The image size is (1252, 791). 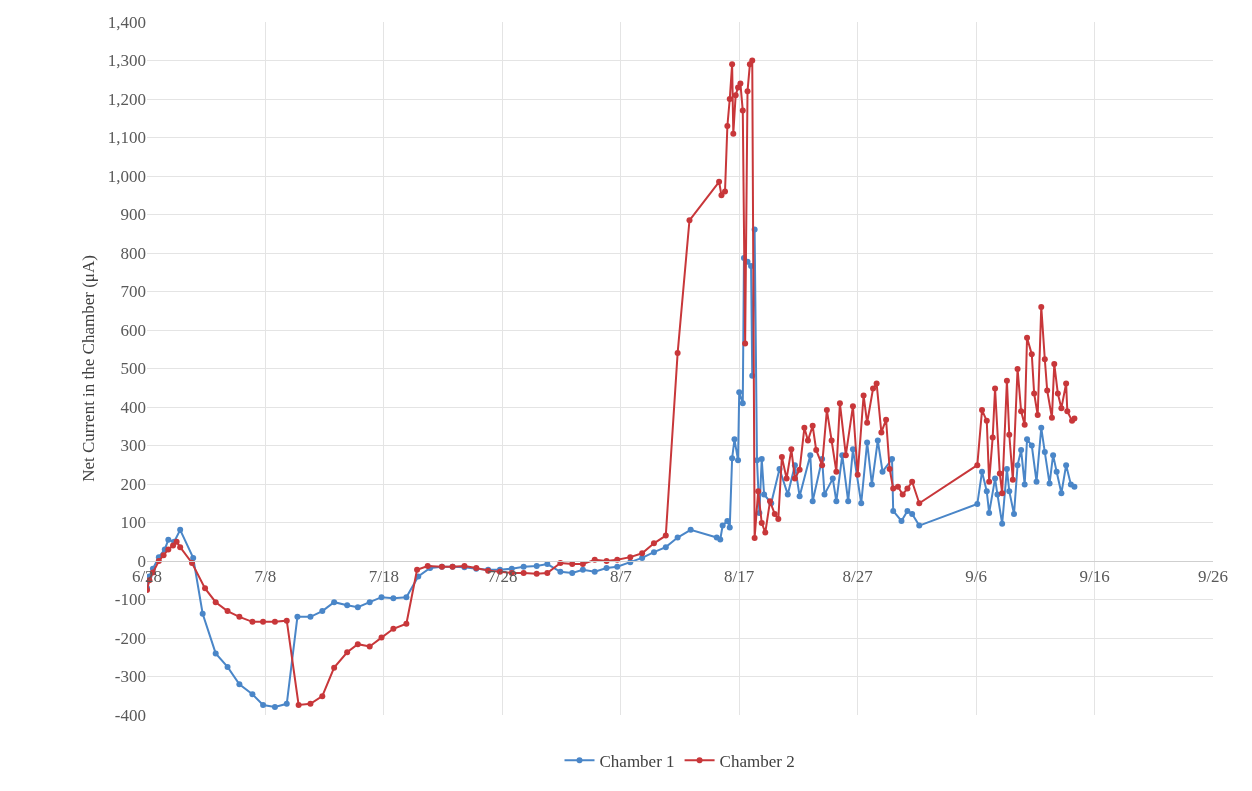 What do you see at coordinates (133, 484) in the screenshot?
I see `y-tick-label: 200` at bounding box center [133, 484].